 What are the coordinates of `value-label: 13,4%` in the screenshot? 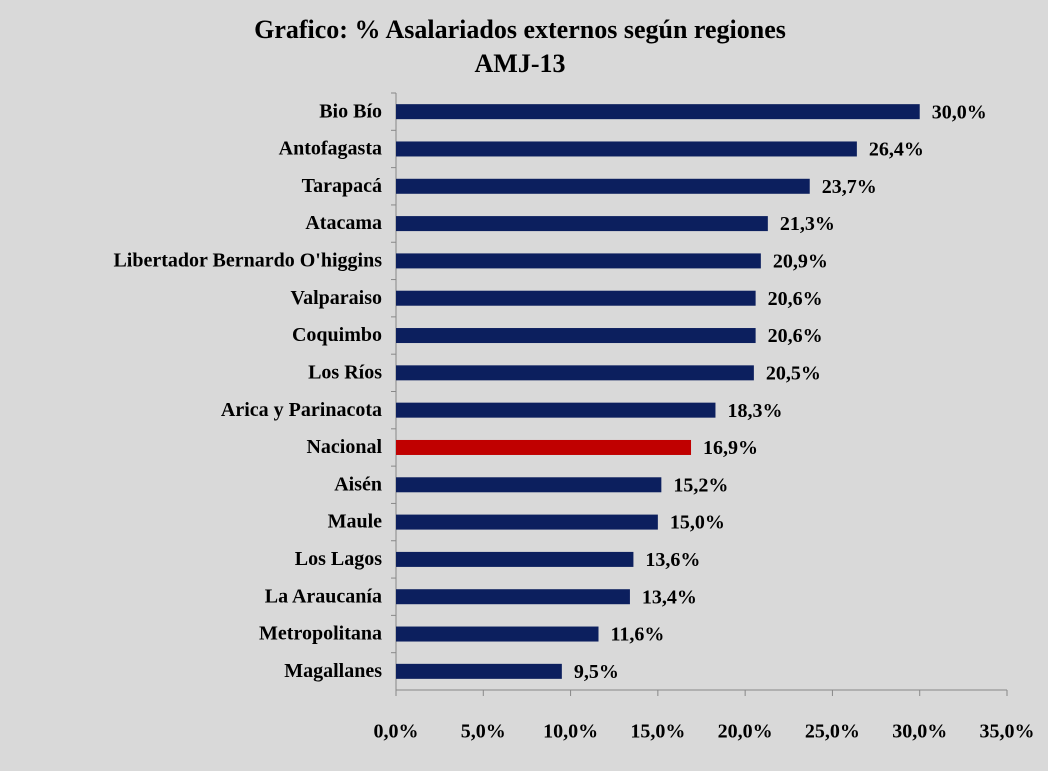 It's located at (669, 597).